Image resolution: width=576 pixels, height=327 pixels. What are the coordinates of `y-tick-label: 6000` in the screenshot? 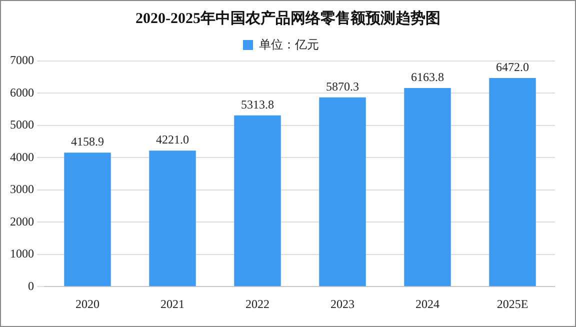 It's located at (22, 92).